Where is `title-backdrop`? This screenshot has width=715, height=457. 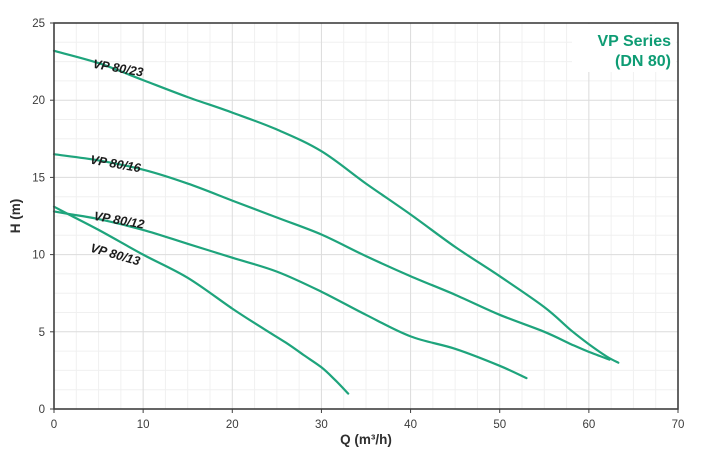
title-backdrop is located at coordinates (624, 48).